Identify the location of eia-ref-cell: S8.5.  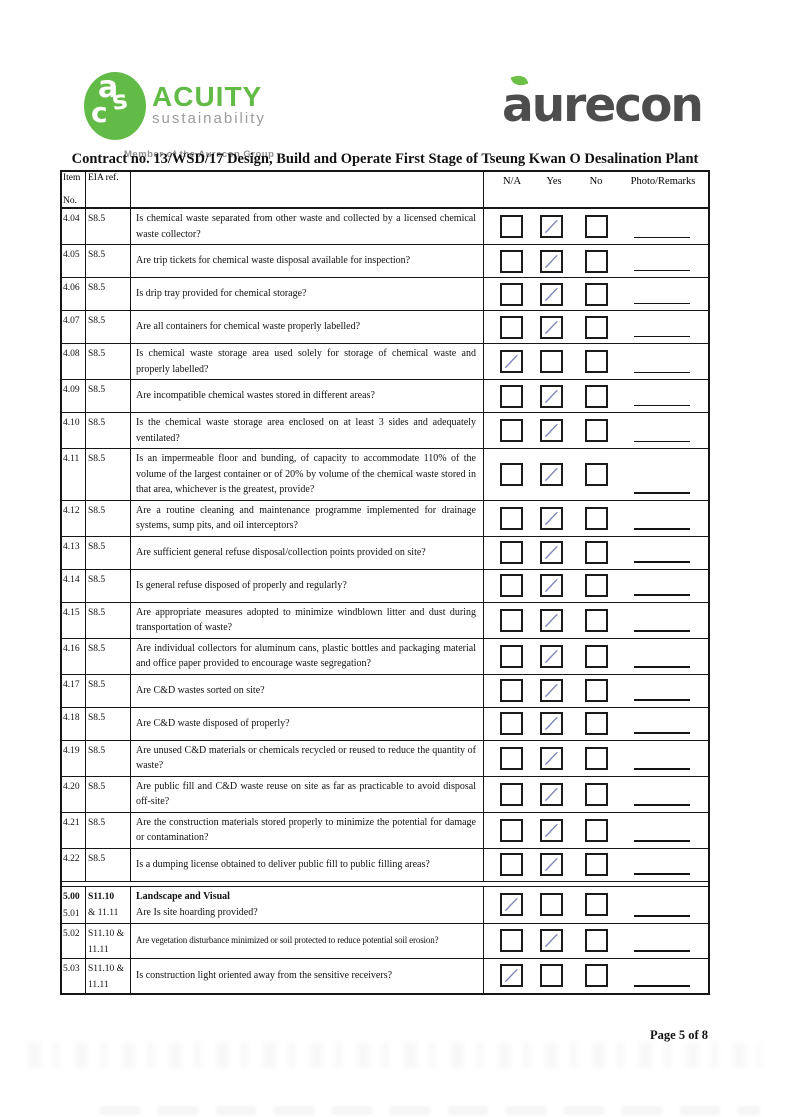
(108, 518).